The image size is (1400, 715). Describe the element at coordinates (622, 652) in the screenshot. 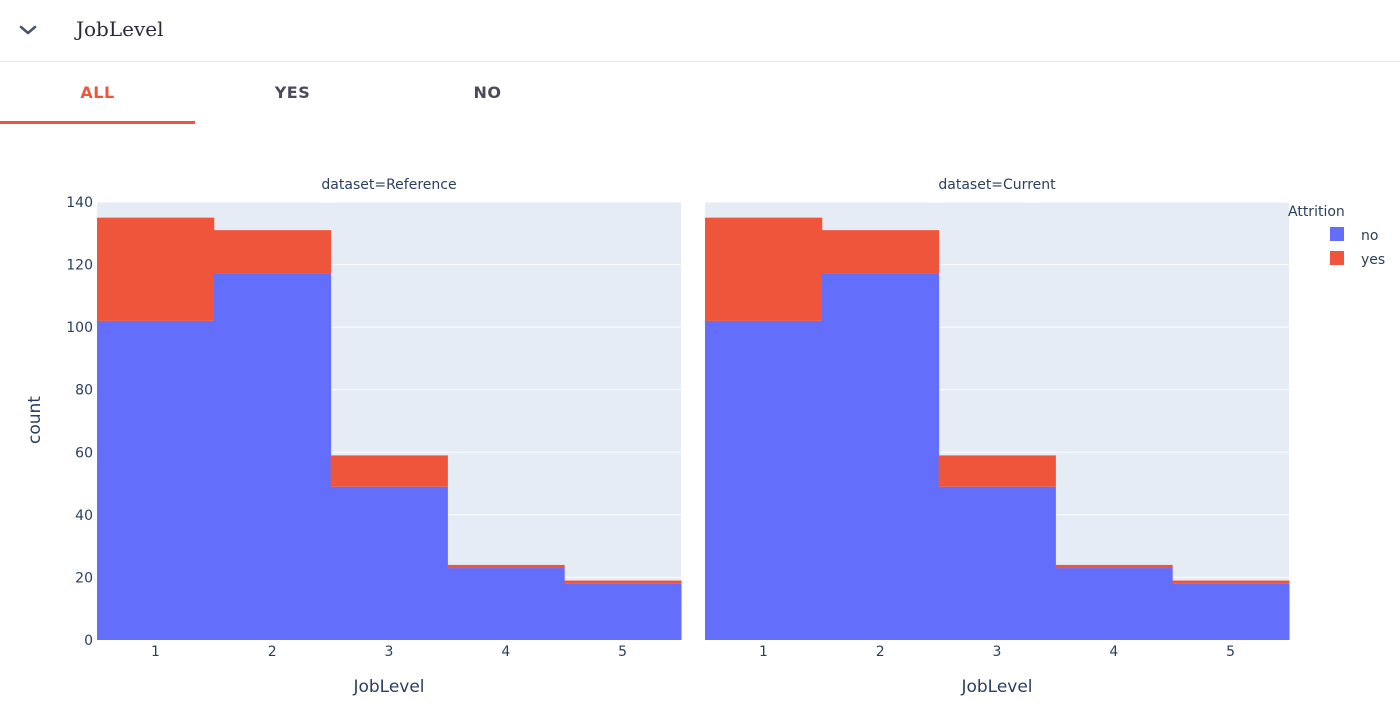

I see `x-tick-label-reference: 5` at that location.